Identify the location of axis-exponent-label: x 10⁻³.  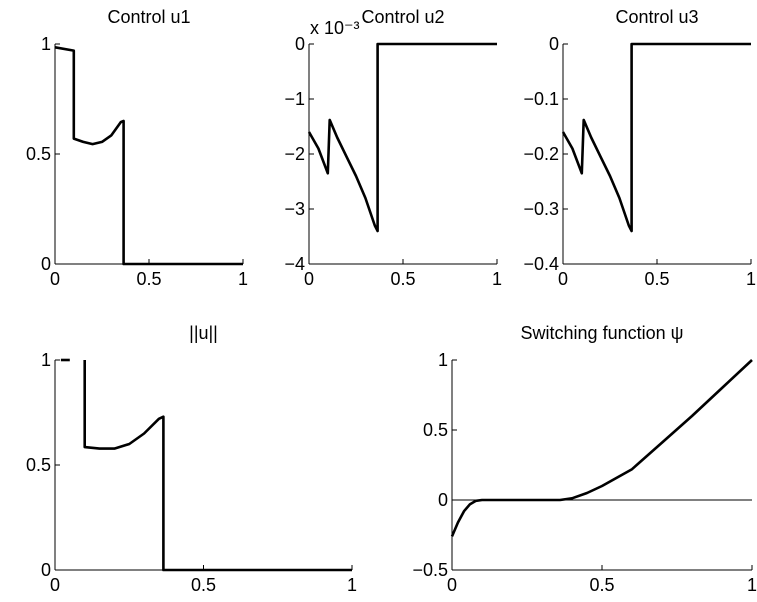
(335, 28).